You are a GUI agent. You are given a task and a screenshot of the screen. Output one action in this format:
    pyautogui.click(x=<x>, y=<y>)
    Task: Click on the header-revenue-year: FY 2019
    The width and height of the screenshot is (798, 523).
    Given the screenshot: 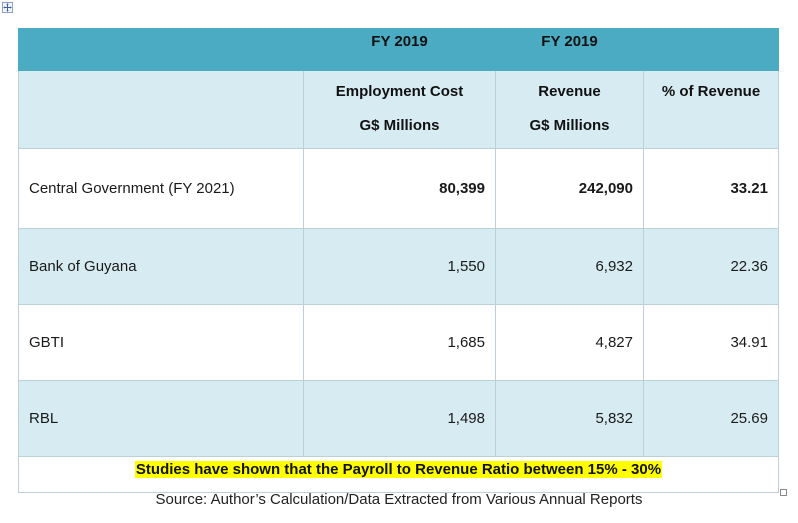 What is the action you would take?
    pyautogui.click(x=569, y=49)
    